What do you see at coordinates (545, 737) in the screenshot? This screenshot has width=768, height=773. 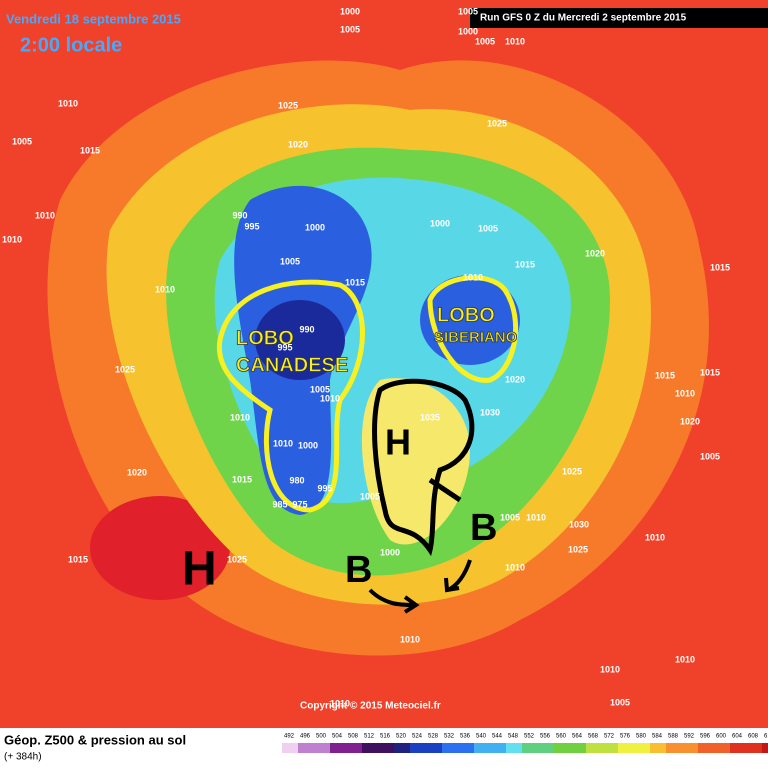 I see `legend-tick: 556` at bounding box center [545, 737].